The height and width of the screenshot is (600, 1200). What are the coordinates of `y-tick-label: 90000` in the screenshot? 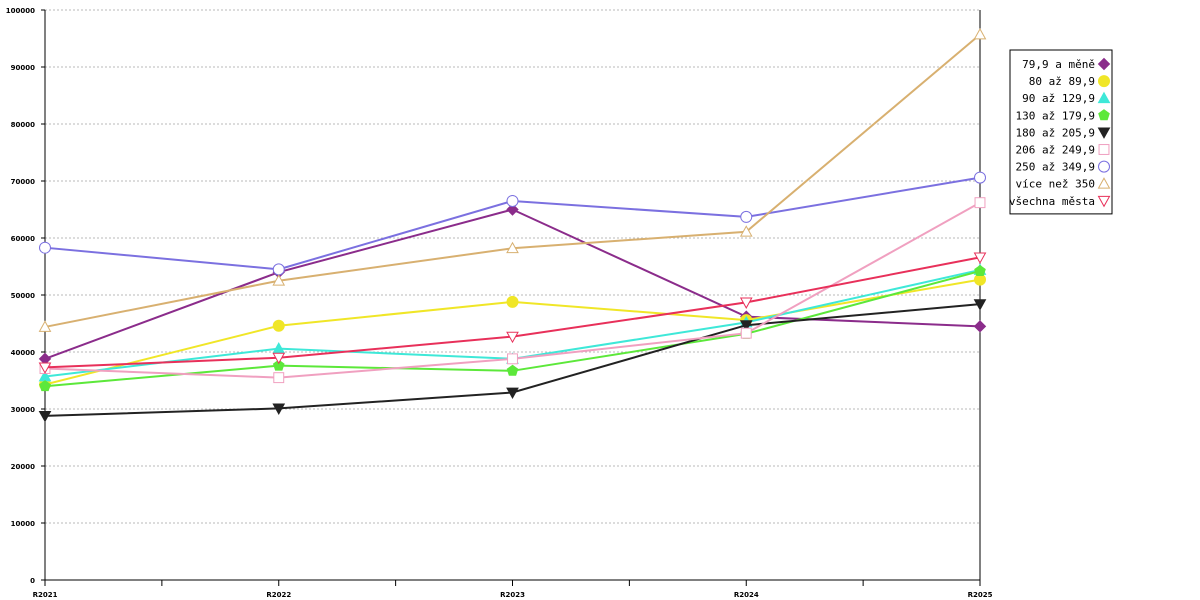 It's located at (23, 68).